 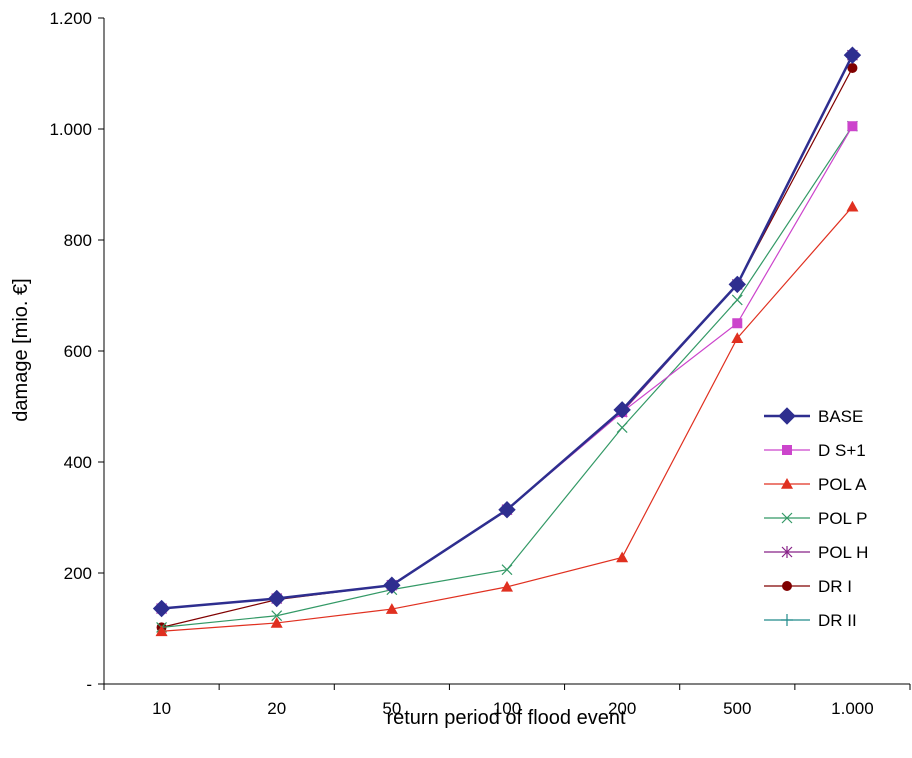 What do you see at coordinates (161, 708) in the screenshot?
I see `x-tick-label: 10` at bounding box center [161, 708].